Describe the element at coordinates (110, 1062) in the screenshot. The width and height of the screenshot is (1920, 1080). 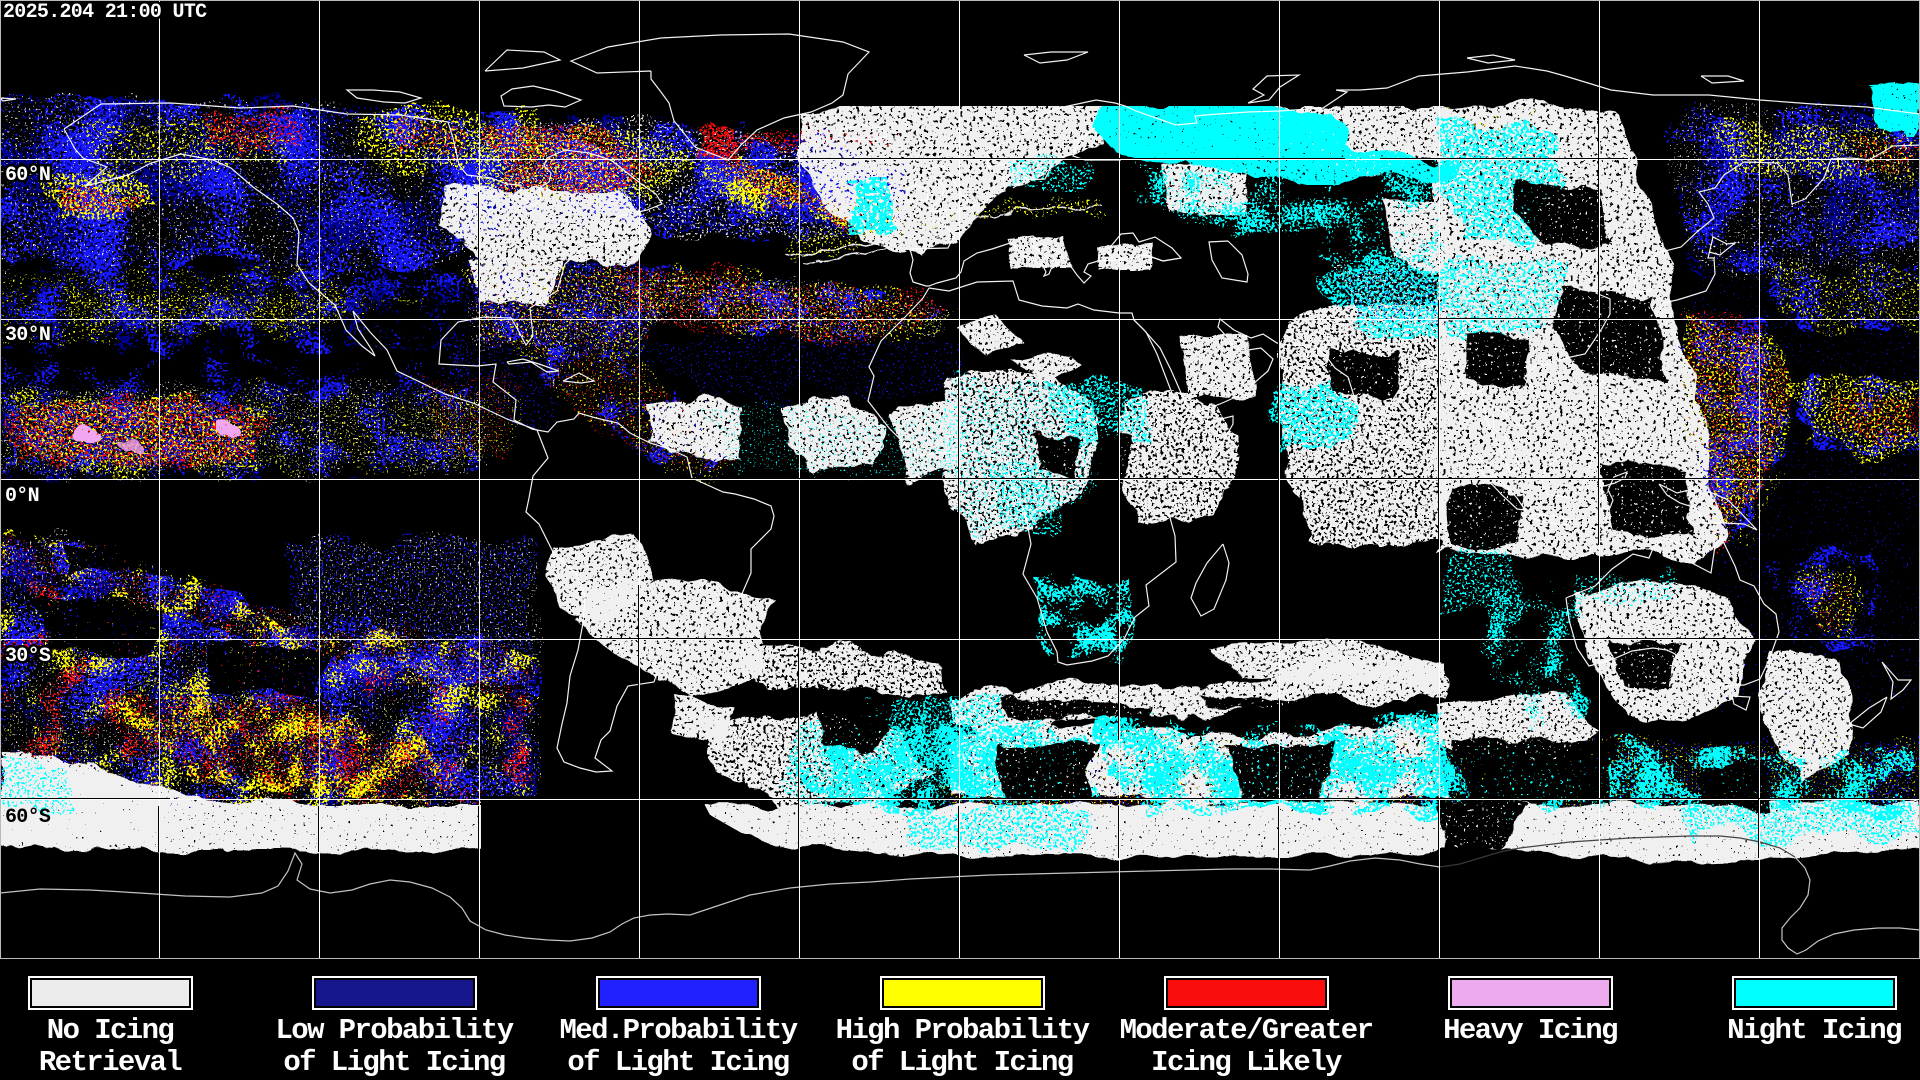
I see `svg-text: Retrieval` at that location.